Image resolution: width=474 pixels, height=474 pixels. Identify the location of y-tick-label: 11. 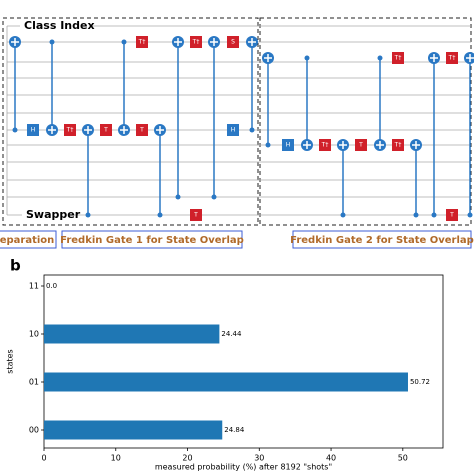
(34, 286).